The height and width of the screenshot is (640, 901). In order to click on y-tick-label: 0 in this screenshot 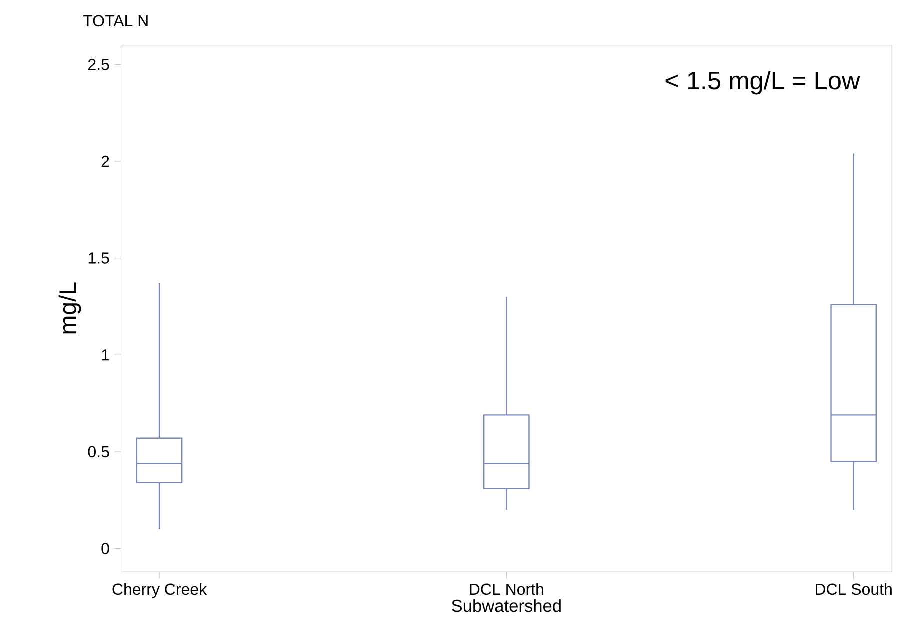, I will do `click(106, 548)`.